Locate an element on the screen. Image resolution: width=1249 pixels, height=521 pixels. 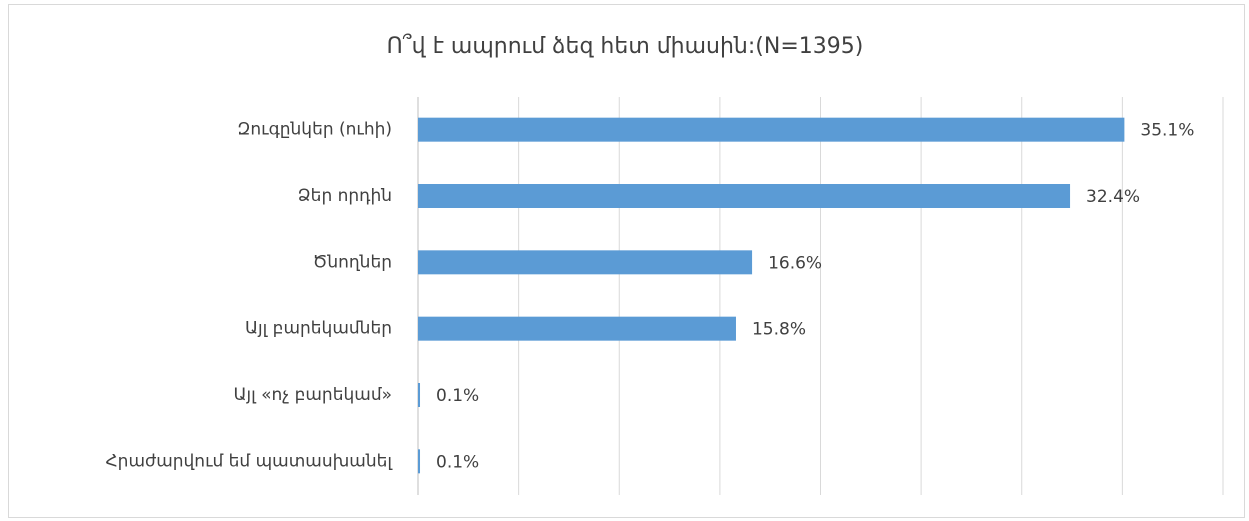
y-tick-label: Այլ բարեկամներ is located at coordinates (318, 329).